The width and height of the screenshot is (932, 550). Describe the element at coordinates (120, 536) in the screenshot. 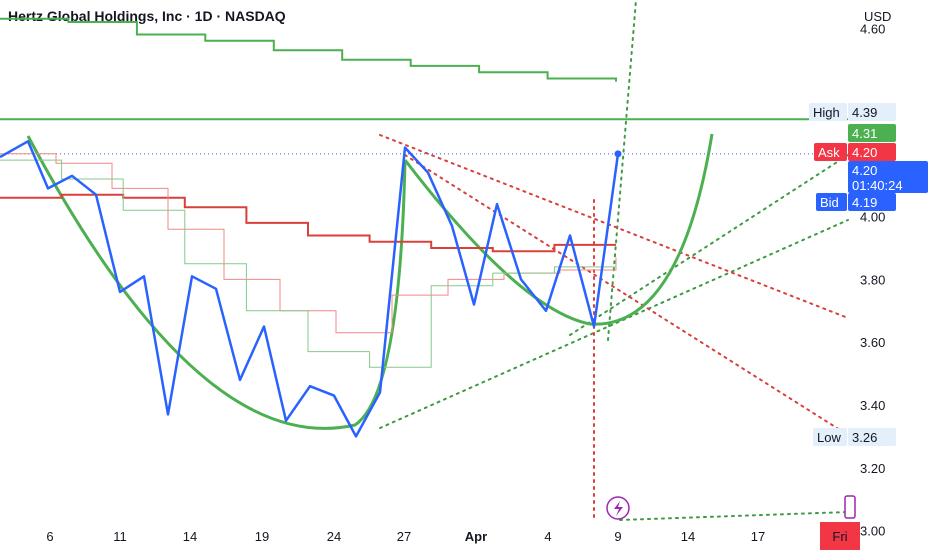

I see `x-tick-1: 11` at that location.